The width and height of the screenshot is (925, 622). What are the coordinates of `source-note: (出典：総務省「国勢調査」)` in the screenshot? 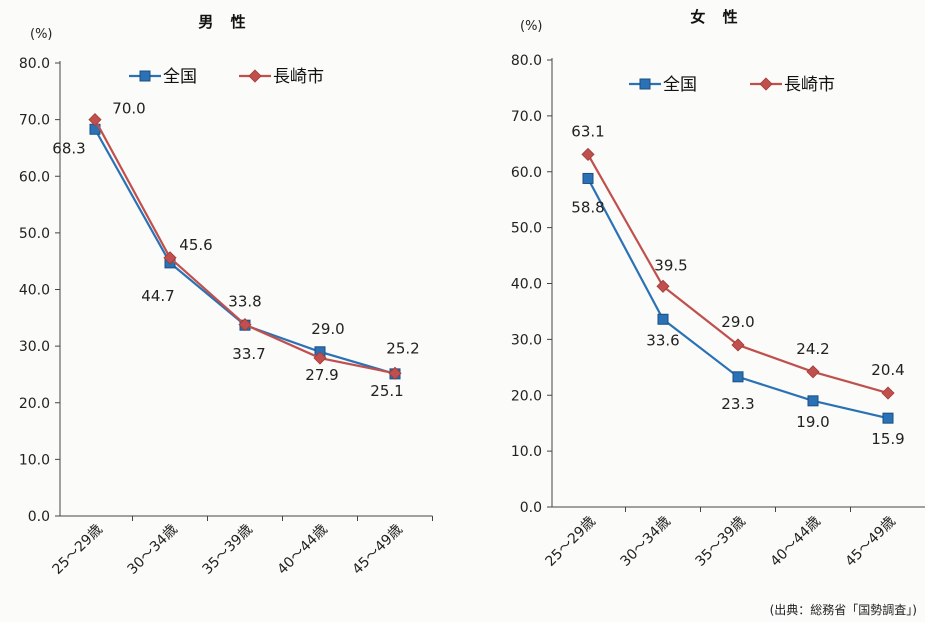 It's located at (843, 609).